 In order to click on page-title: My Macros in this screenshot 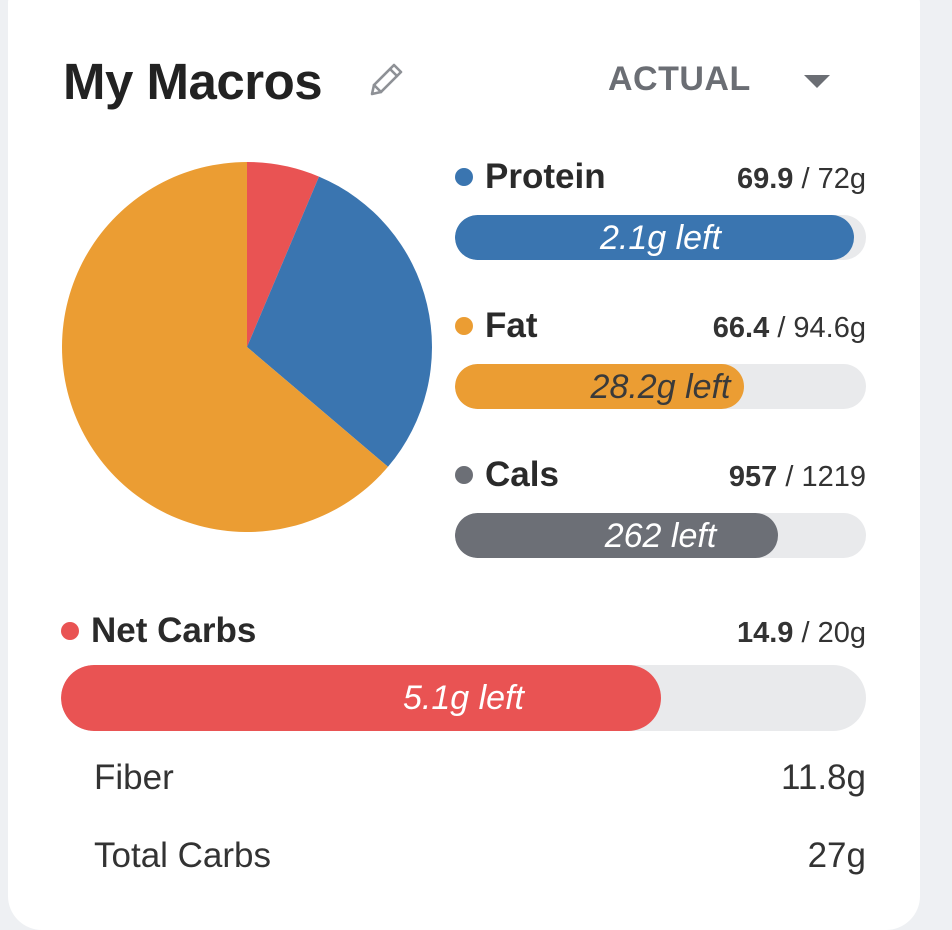, I will do `click(193, 81)`.